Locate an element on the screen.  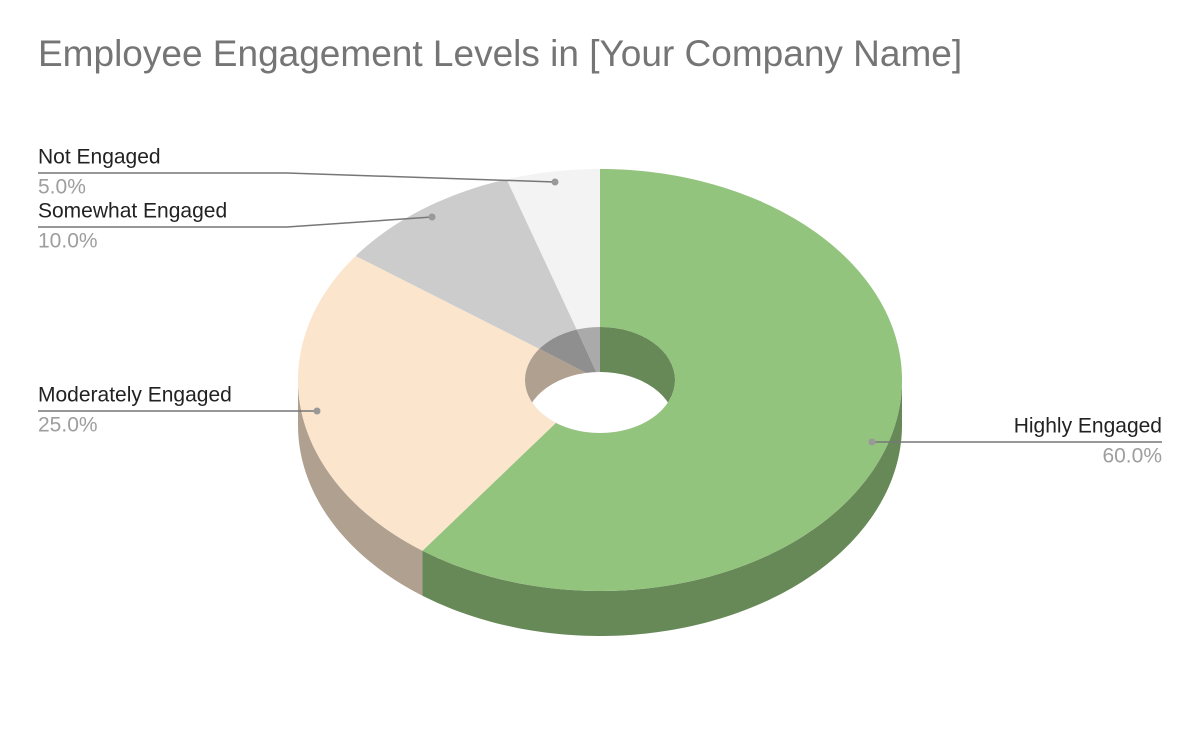
slice-value: 5.0% is located at coordinates (62, 187).